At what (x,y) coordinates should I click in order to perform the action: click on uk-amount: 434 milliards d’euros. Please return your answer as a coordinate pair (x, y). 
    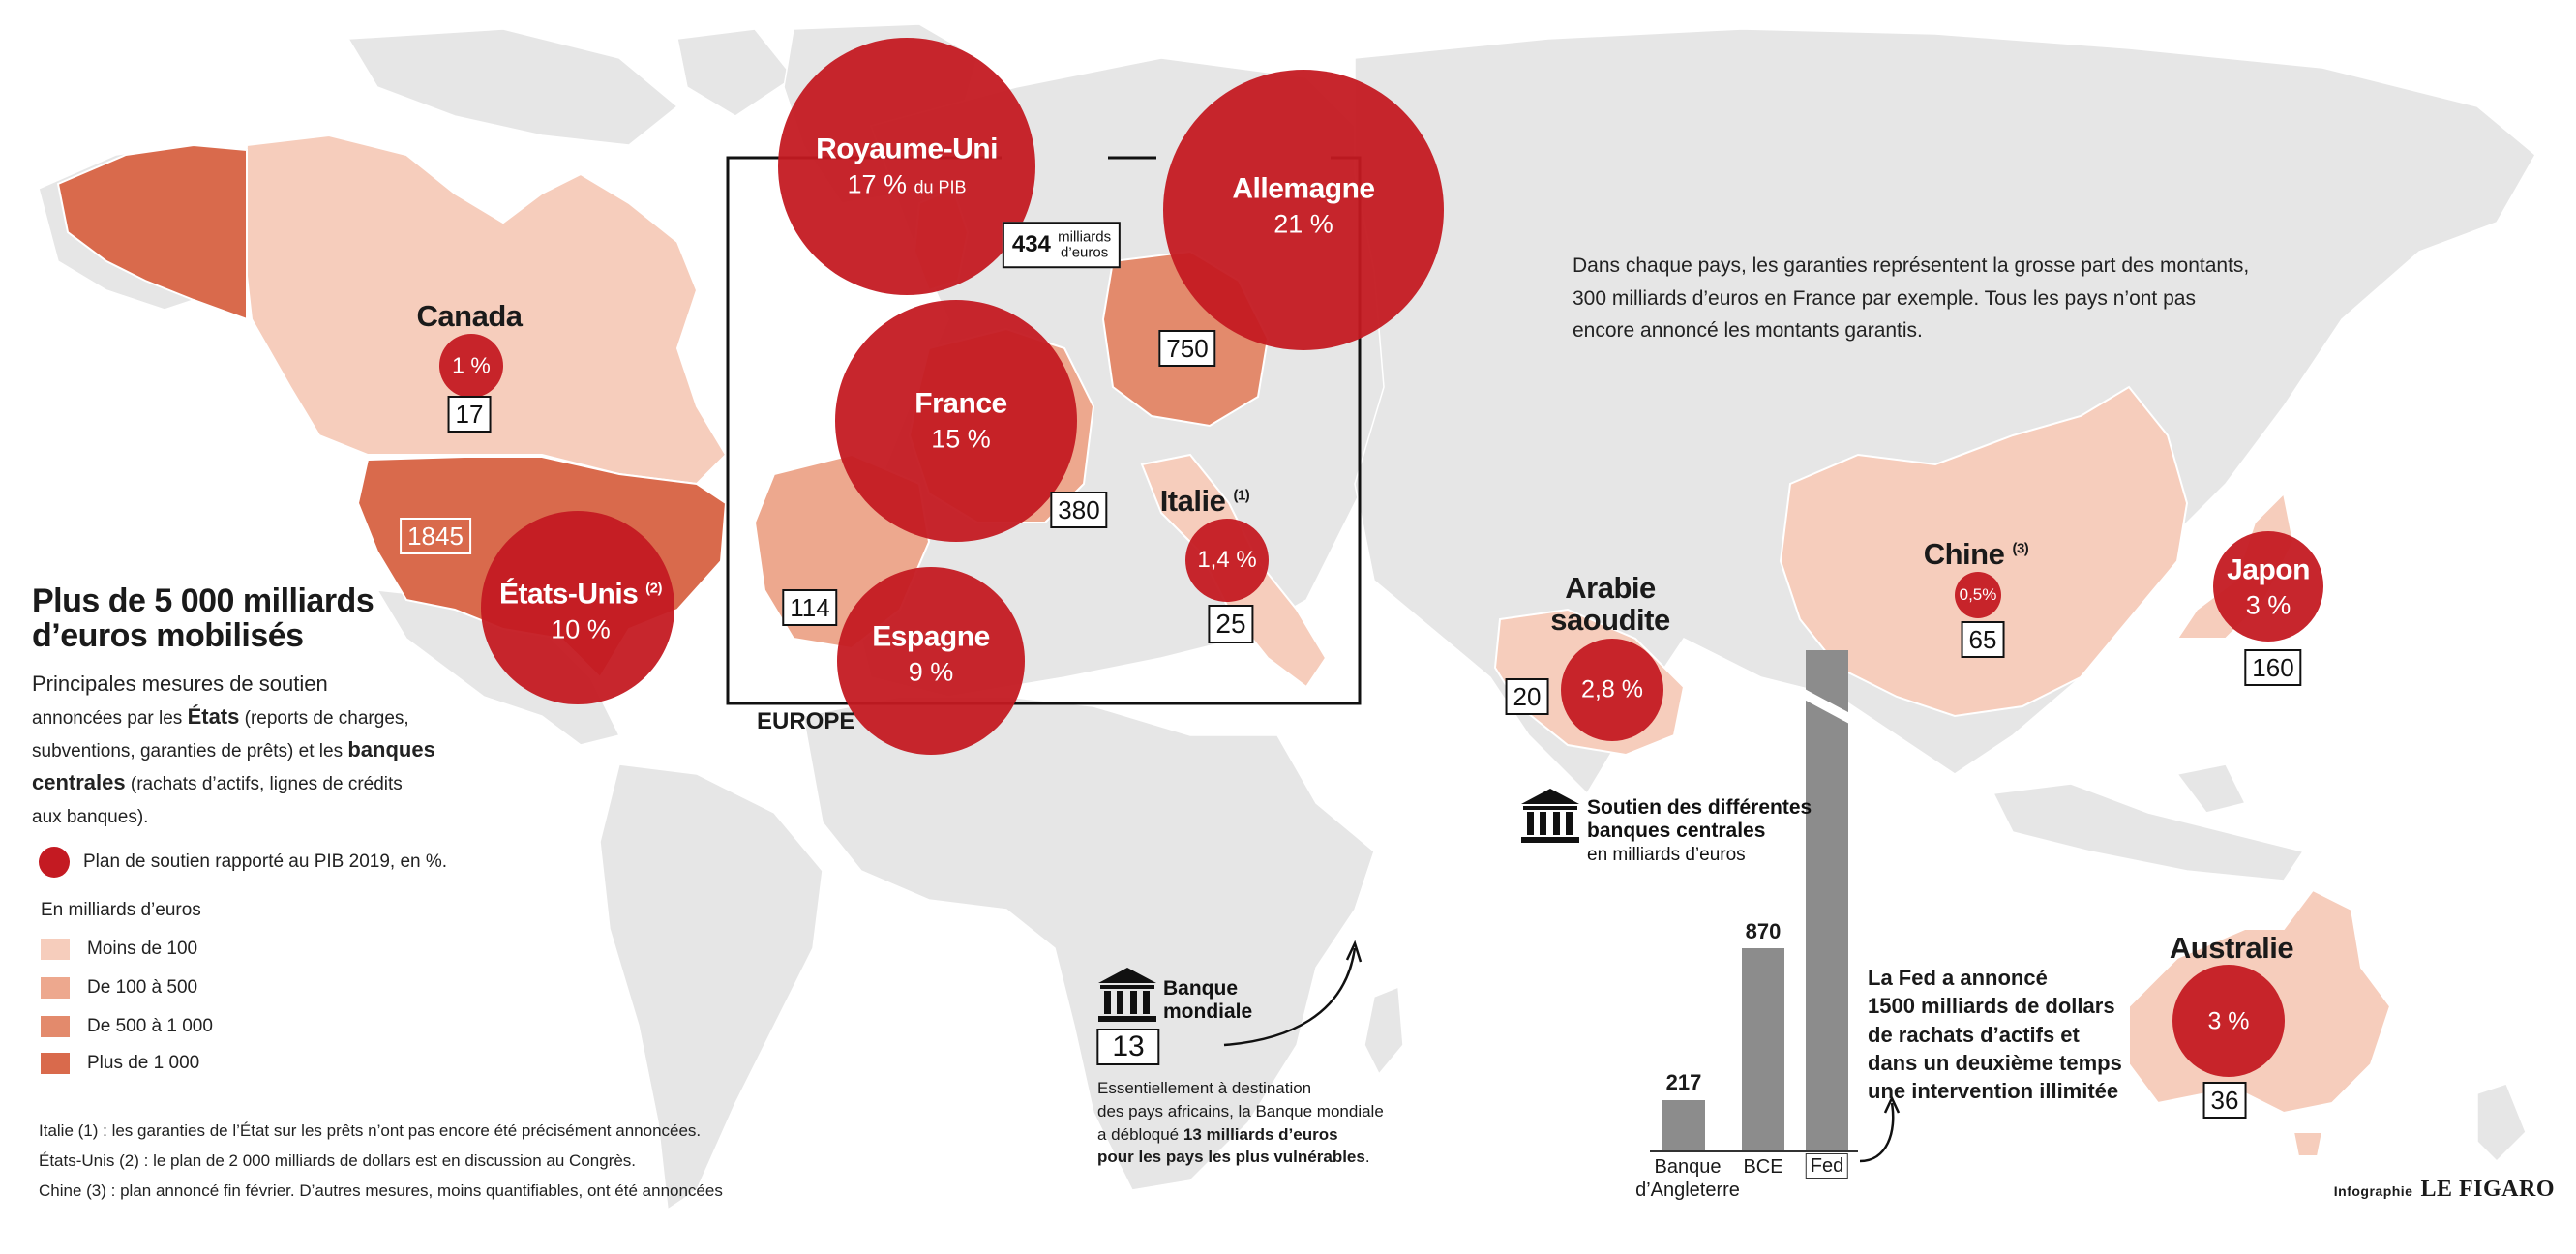
    Looking at the image, I should click on (1062, 245).